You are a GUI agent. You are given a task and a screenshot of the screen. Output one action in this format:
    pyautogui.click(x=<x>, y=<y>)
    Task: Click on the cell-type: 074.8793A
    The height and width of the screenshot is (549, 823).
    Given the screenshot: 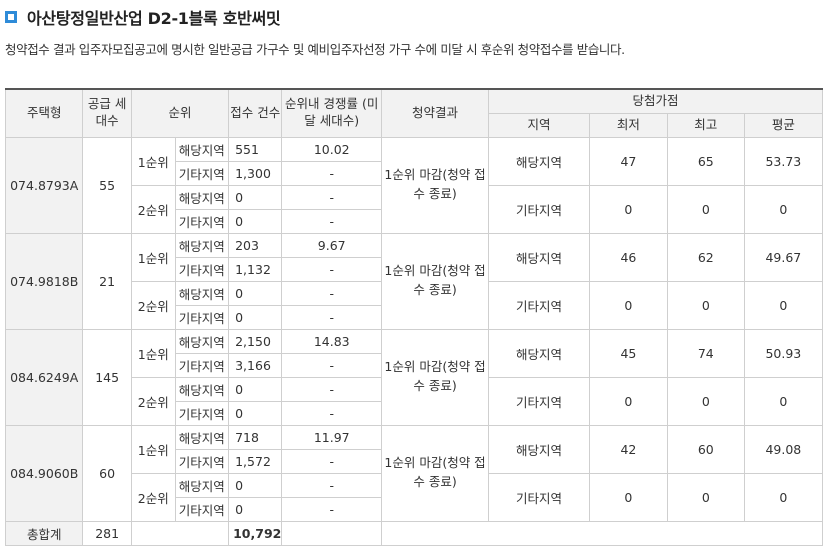 What is the action you would take?
    pyautogui.click(x=44, y=185)
    